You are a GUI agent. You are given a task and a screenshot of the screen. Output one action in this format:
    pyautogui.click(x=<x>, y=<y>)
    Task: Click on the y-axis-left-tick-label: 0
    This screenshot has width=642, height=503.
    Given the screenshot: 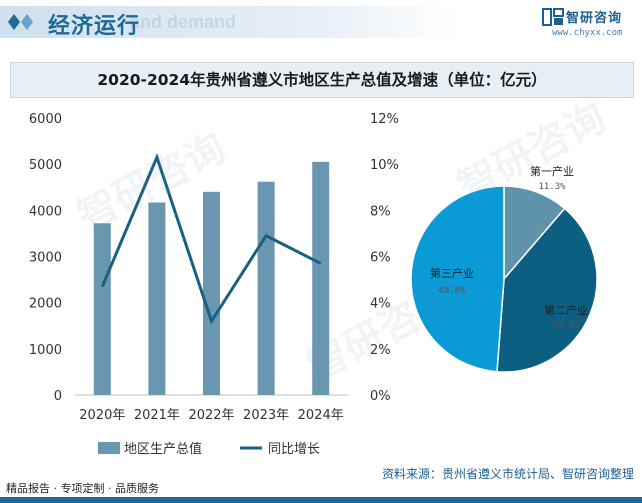 What is the action you would take?
    pyautogui.click(x=58, y=396)
    